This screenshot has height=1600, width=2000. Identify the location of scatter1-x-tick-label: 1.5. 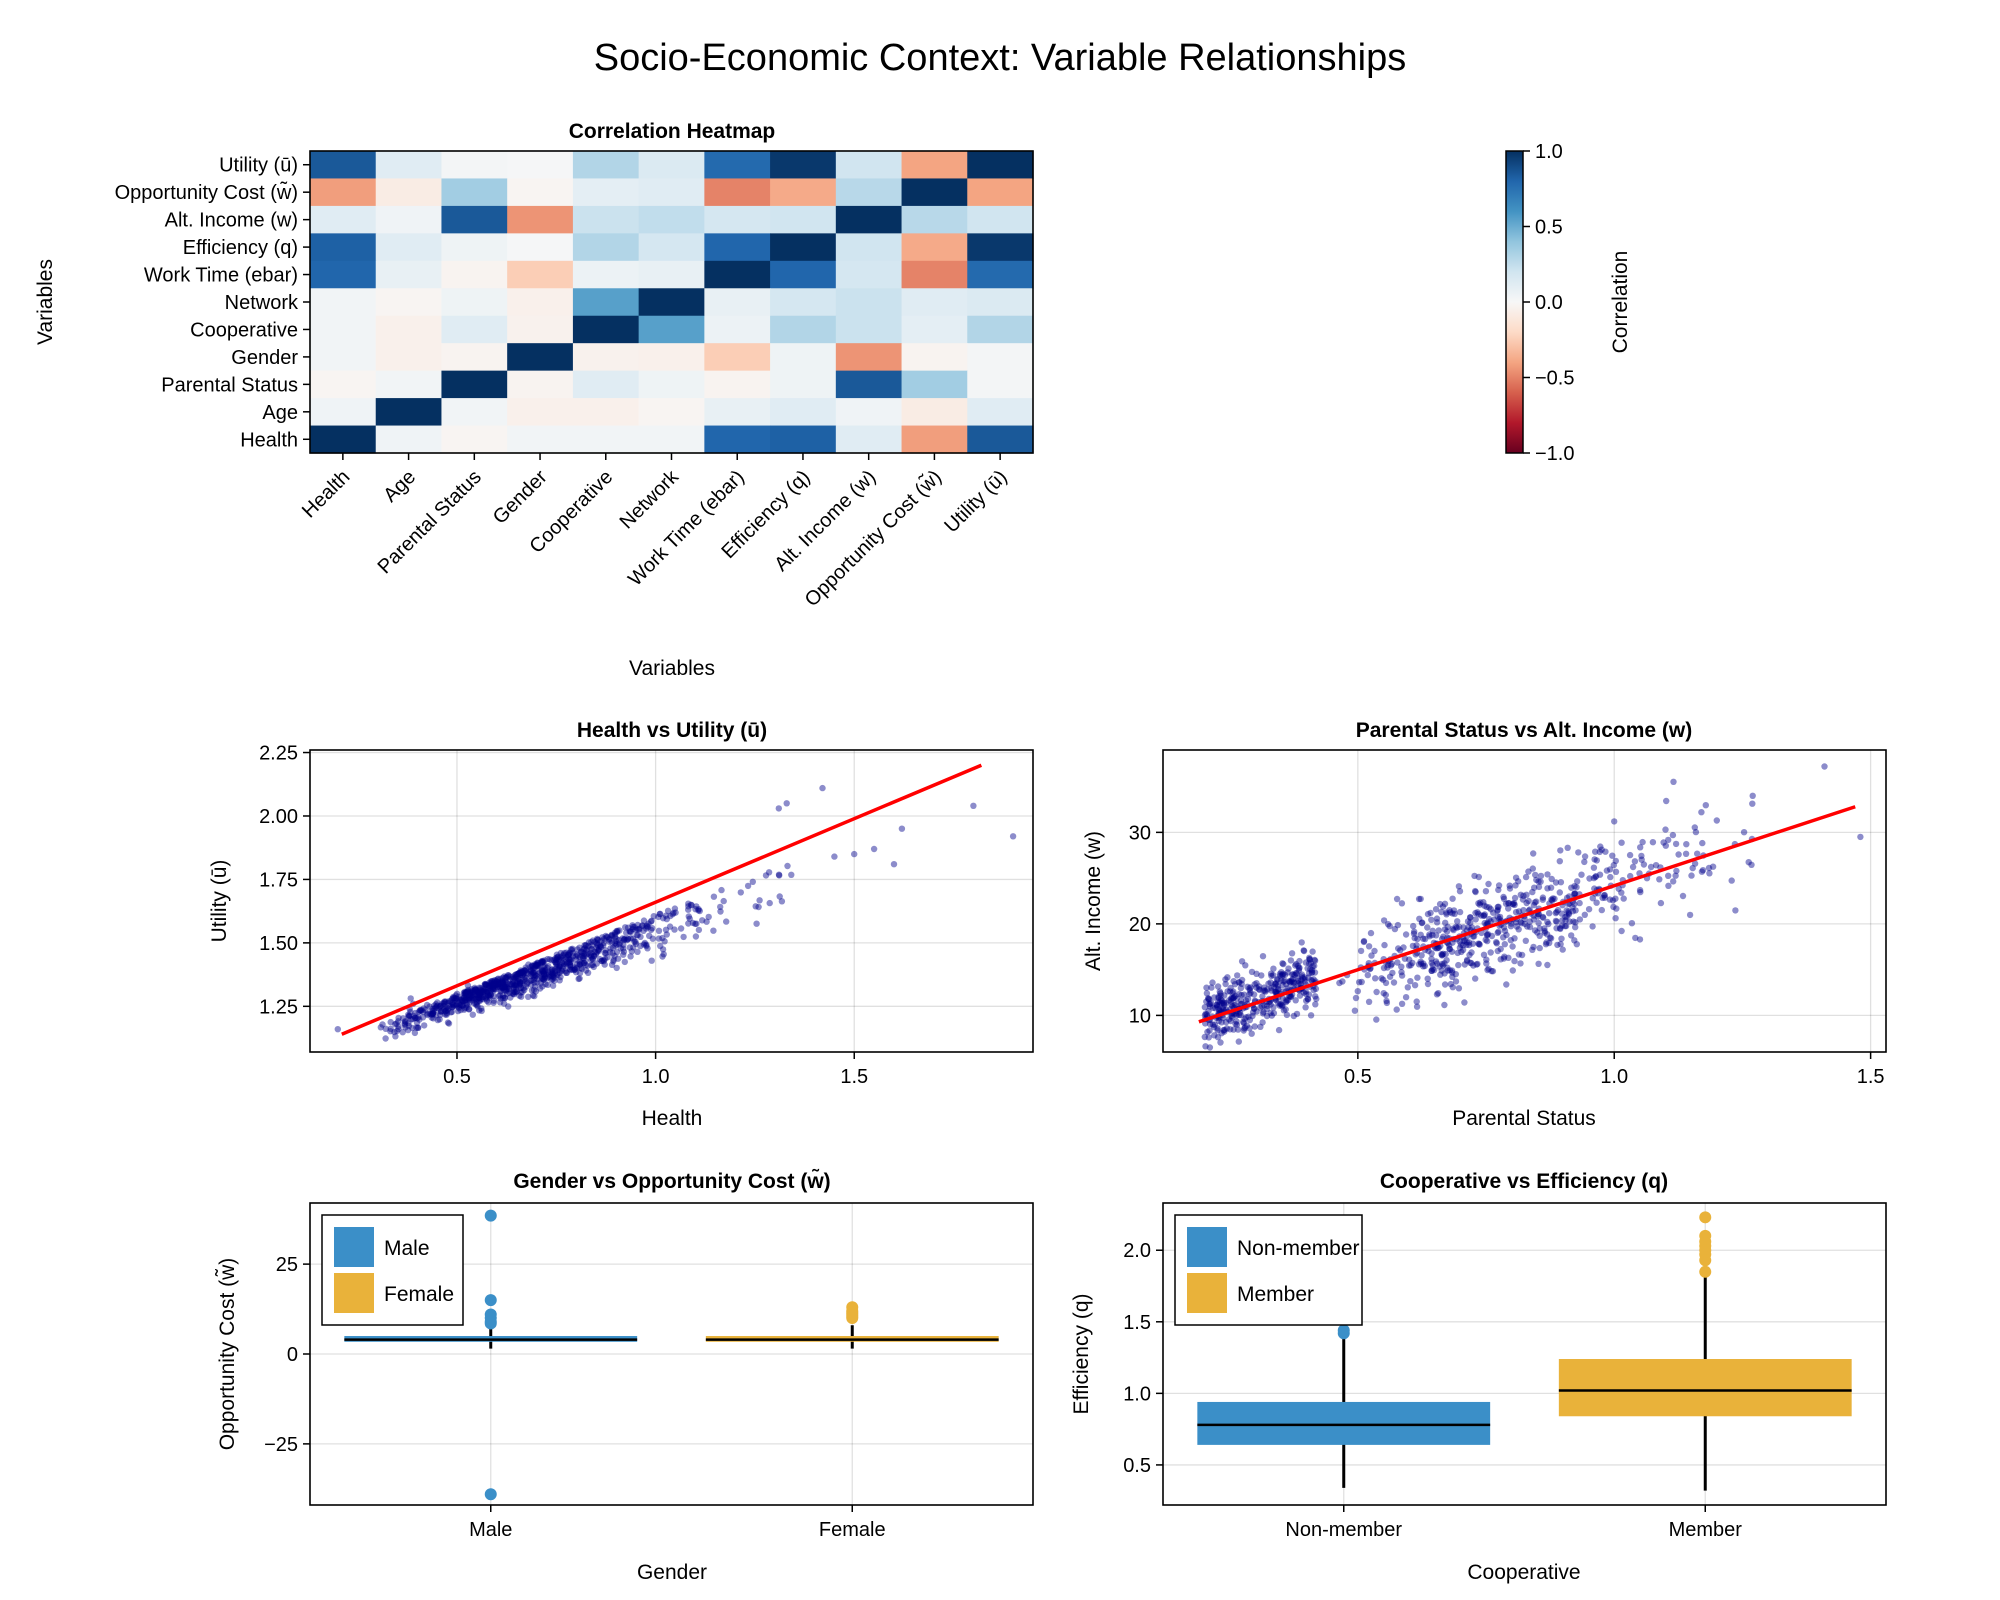
(854, 1077).